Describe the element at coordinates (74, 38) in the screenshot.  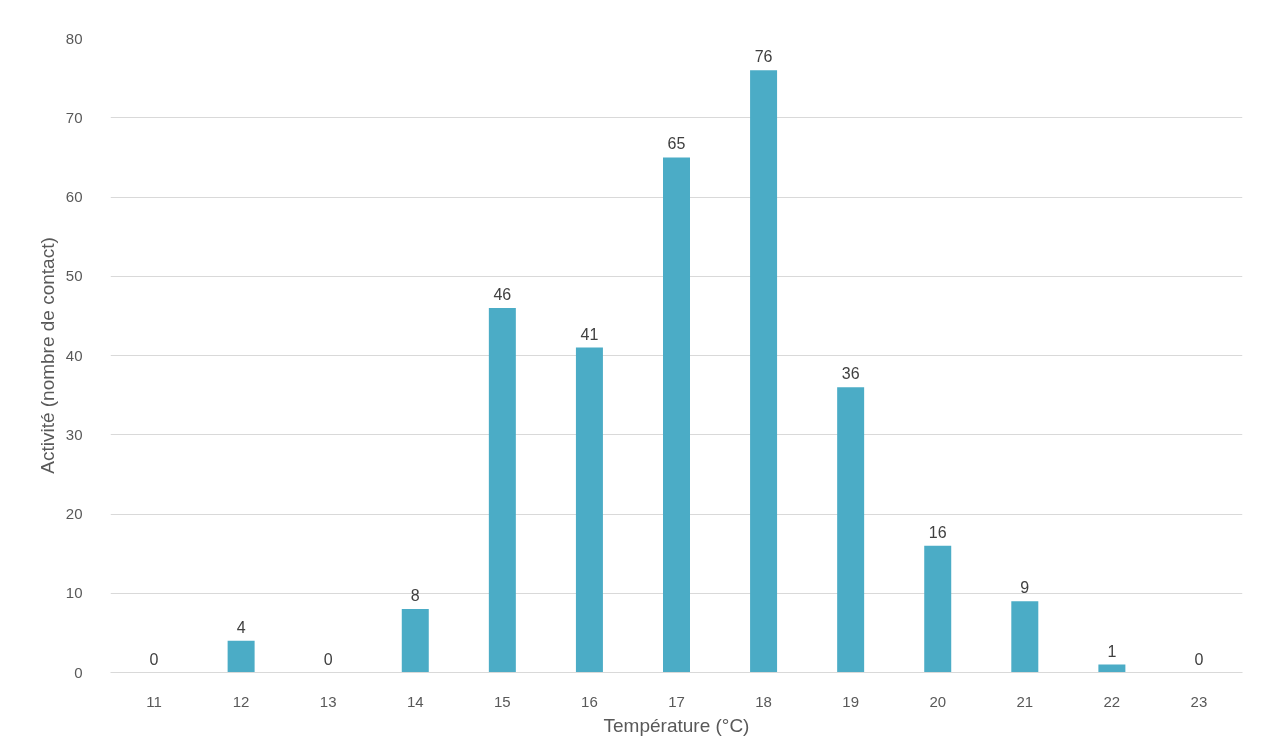
I see `y-tick-label: 80` at that location.